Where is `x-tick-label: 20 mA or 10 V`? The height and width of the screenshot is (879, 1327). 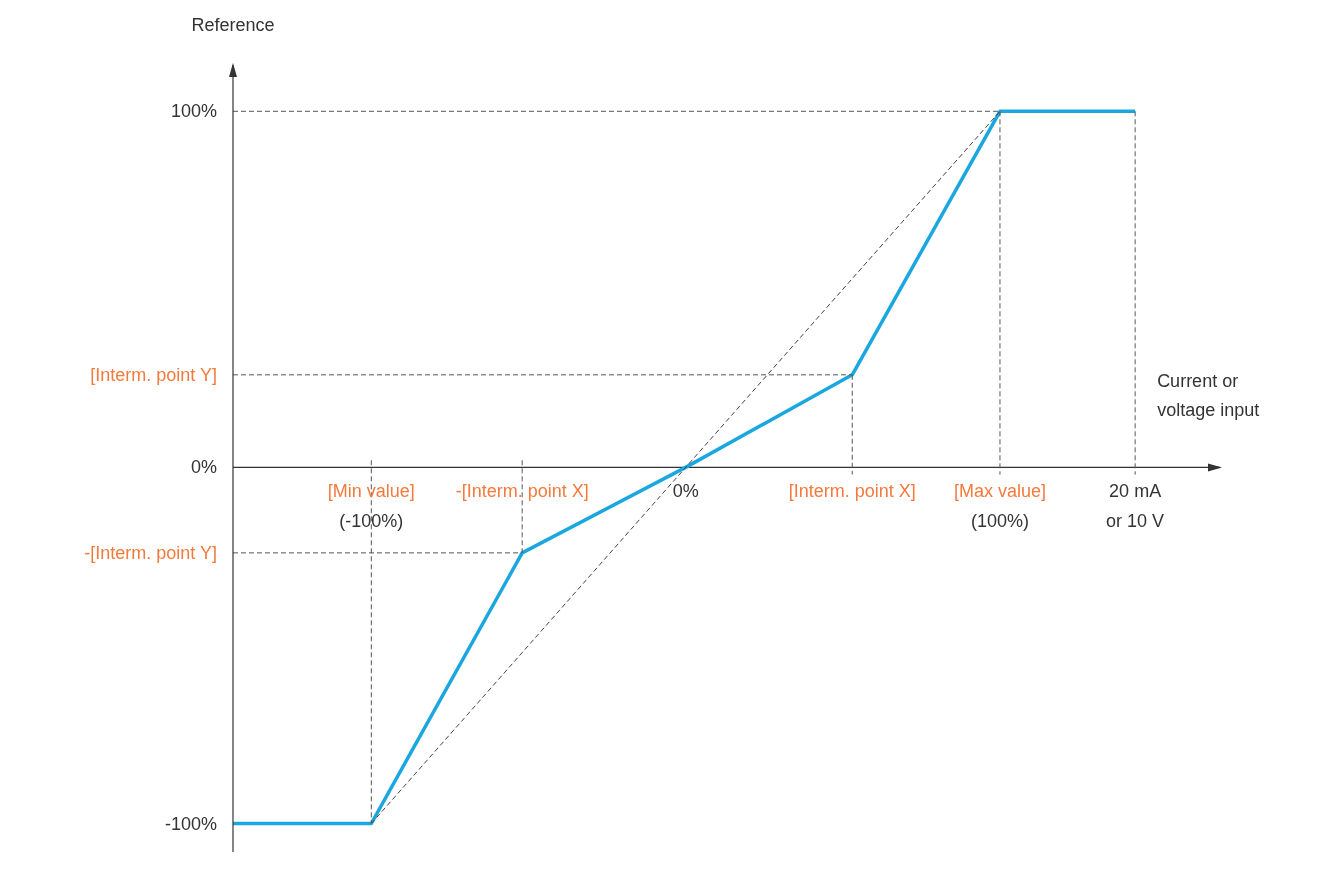 x-tick-label: 20 mA or 10 V is located at coordinates (1135, 506).